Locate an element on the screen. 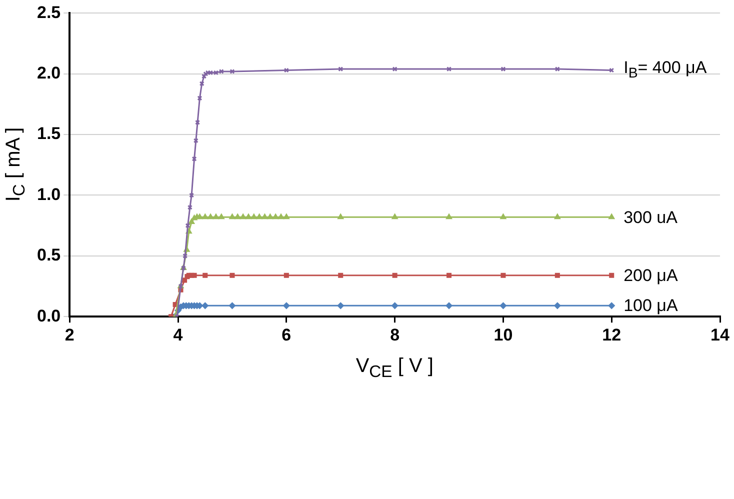 The height and width of the screenshot is (499, 734). series-label: 100 μA is located at coordinates (651, 306).